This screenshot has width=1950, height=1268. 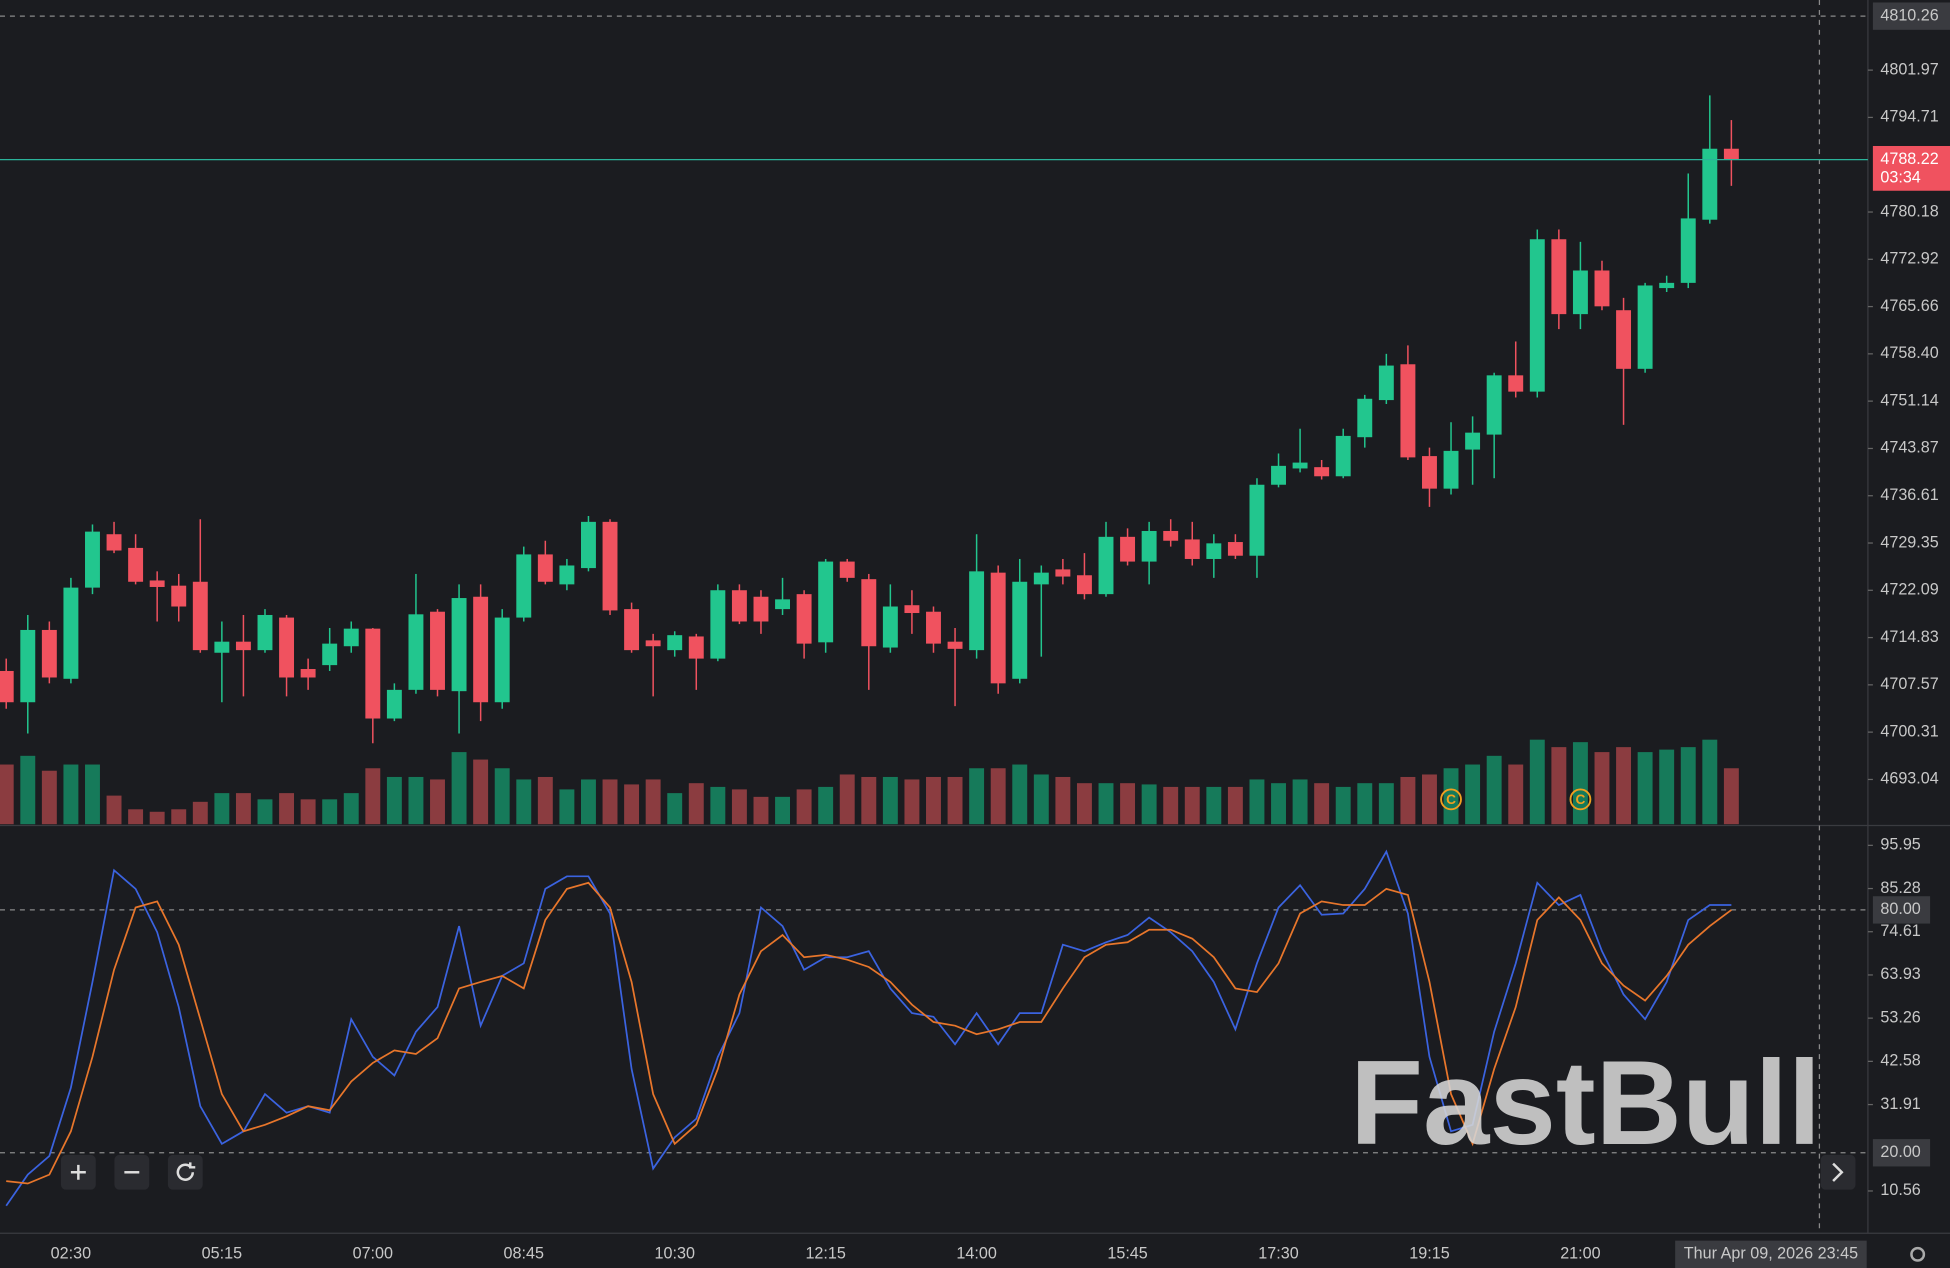 I want to click on y-tick-label: 42.58, so click(x=1900, y=1061).